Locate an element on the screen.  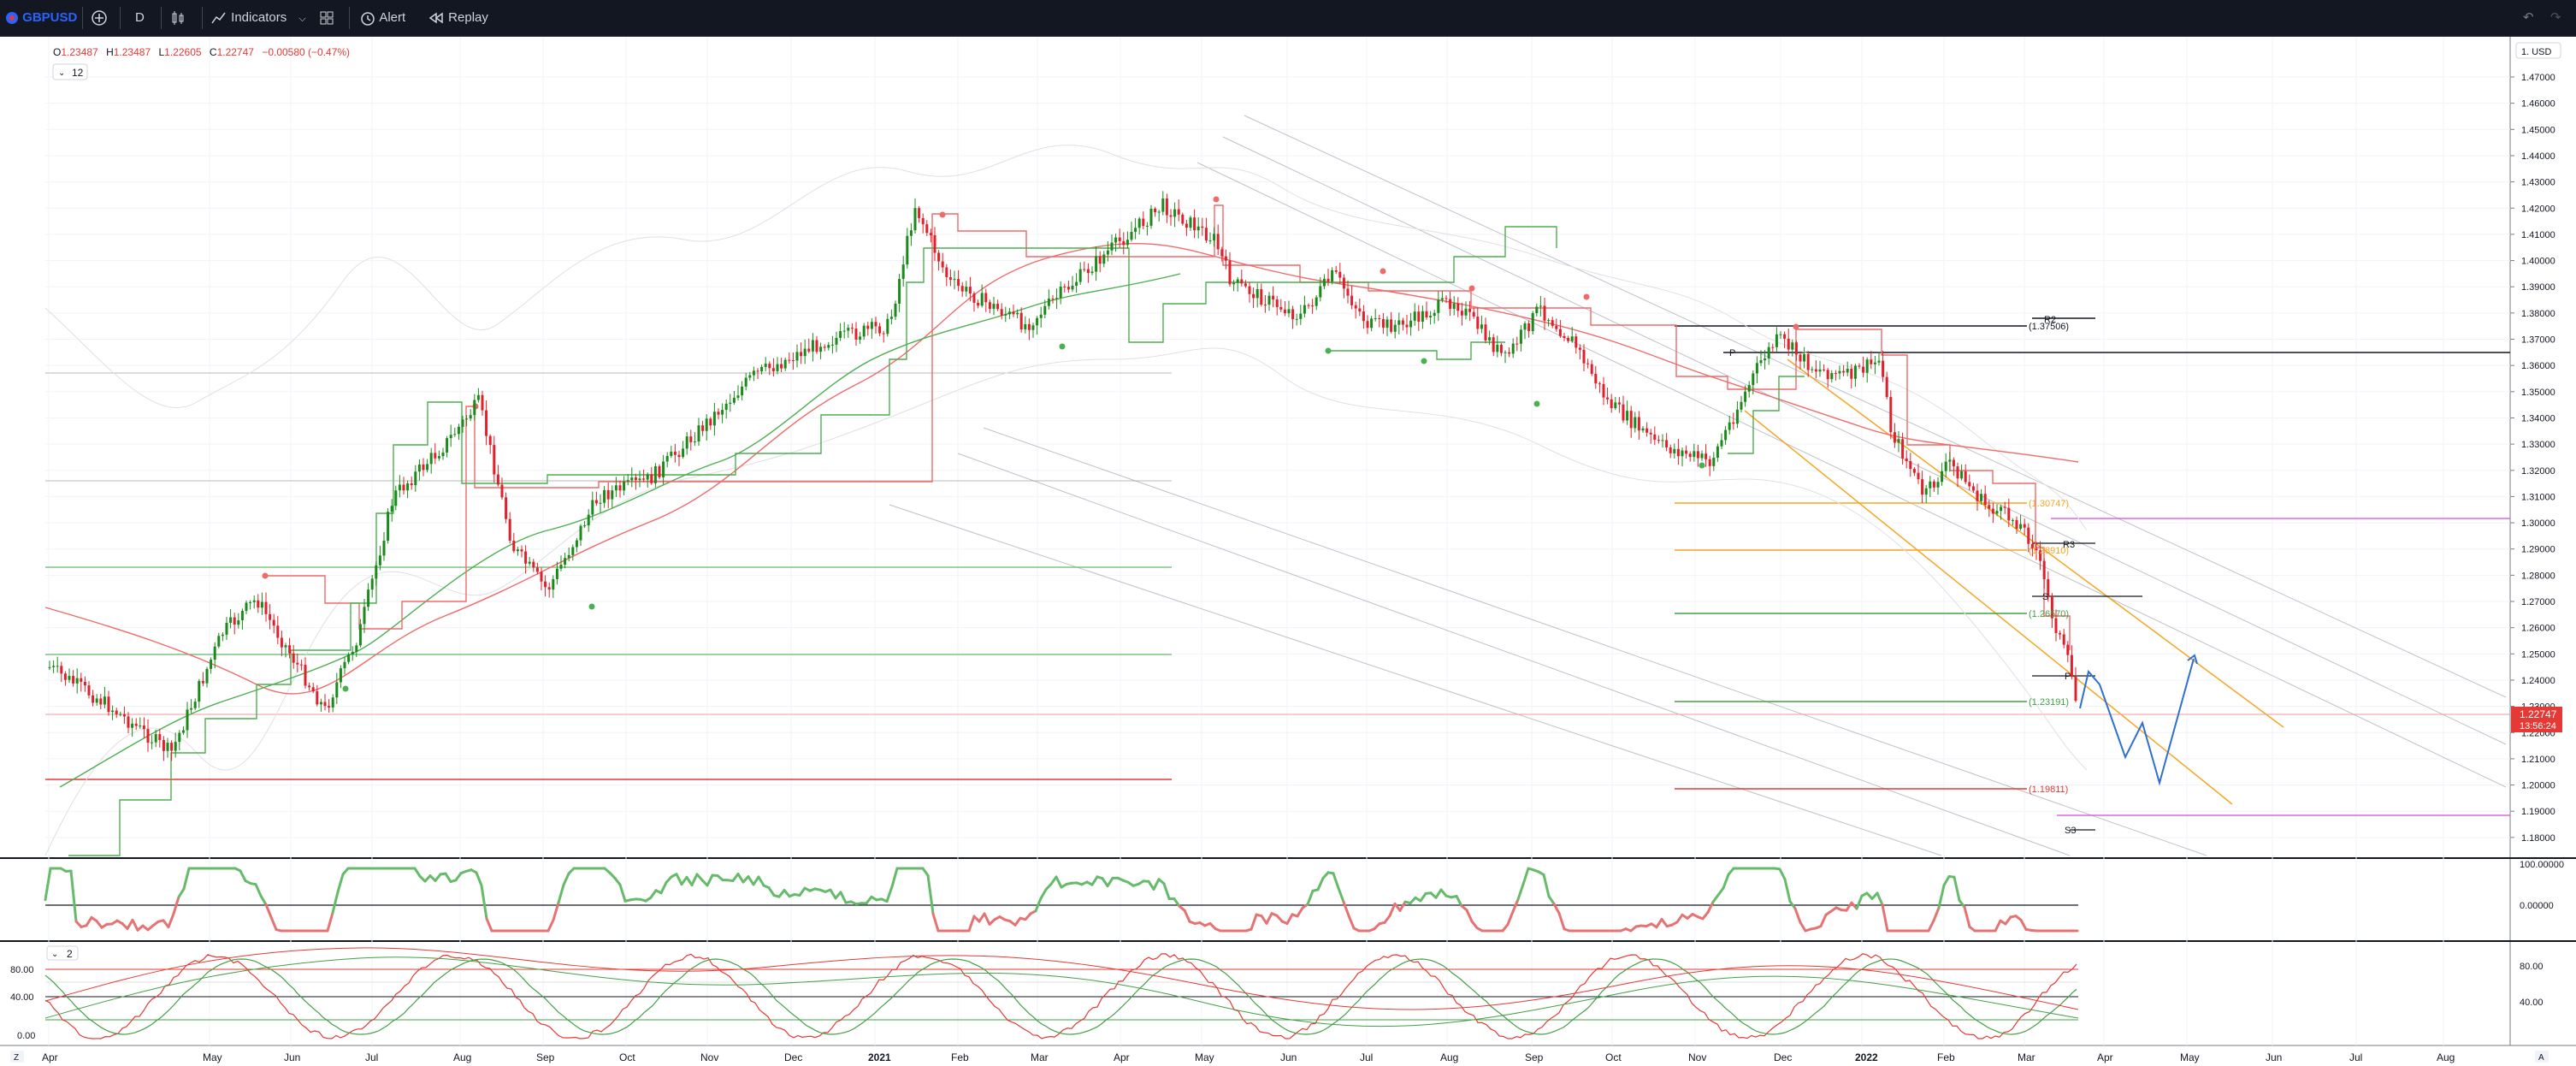
time-tick: Feb is located at coordinates (1946, 1057).